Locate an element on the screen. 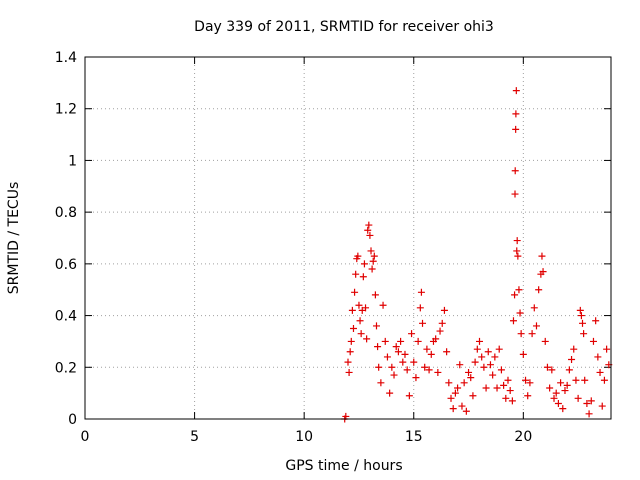 This screenshot has height=480, width=640. y-tick-label: 1.4 is located at coordinates (66, 58).